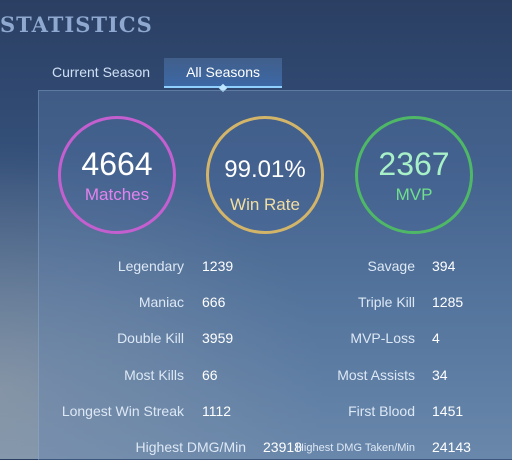 This screenshot has width=512, height=460. Describe the element at coordinates (154, 375) in the screenshot. I see `stat-label: Most Kills` at that location.